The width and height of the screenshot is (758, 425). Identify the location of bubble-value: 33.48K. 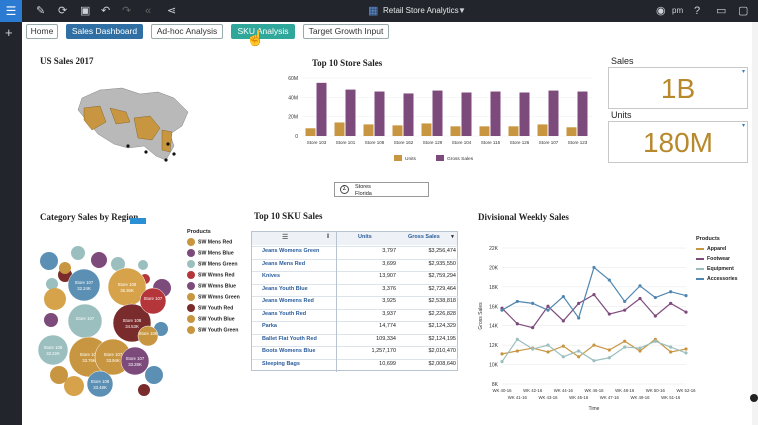
(100, 387).